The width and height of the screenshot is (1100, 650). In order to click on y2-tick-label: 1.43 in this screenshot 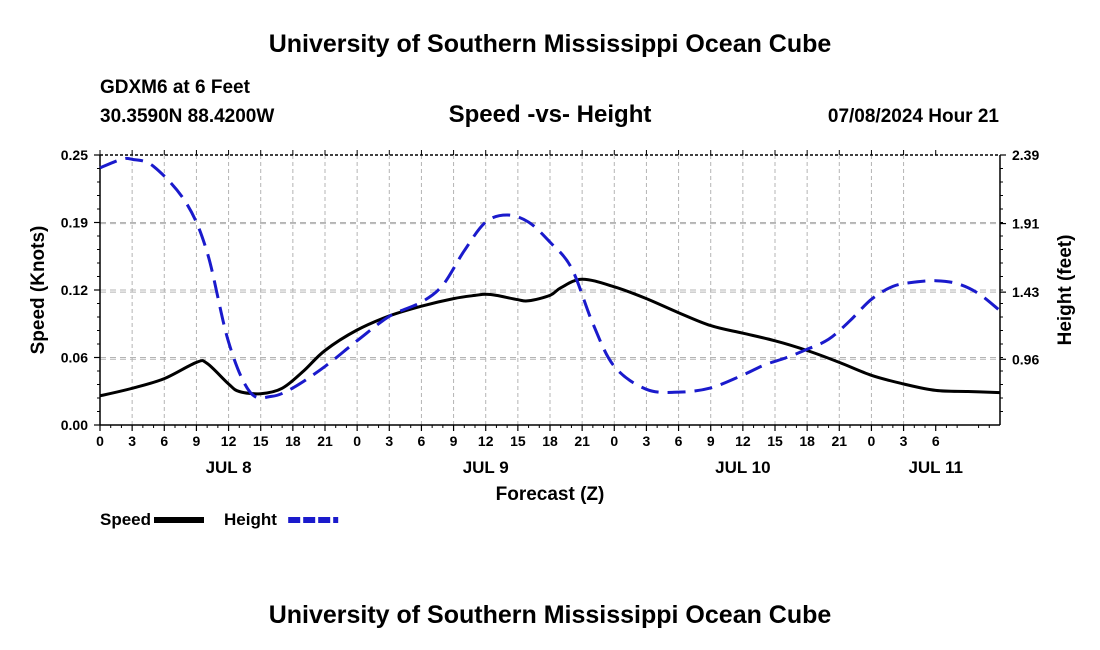, I will do `click(1025, 292)`.